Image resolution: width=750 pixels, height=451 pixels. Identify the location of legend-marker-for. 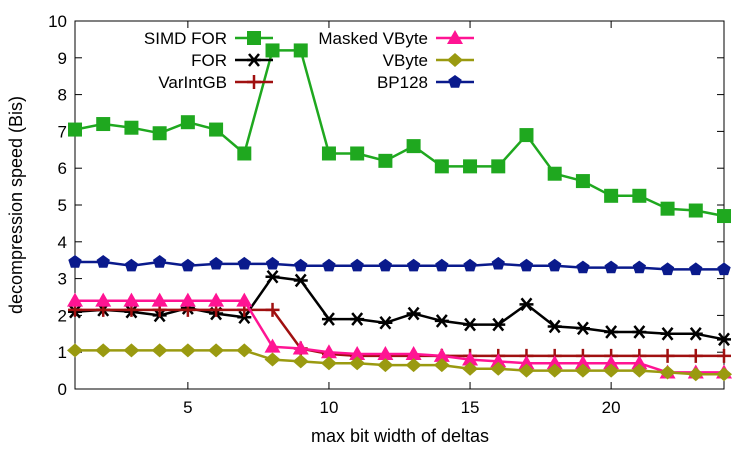
(254, 60).